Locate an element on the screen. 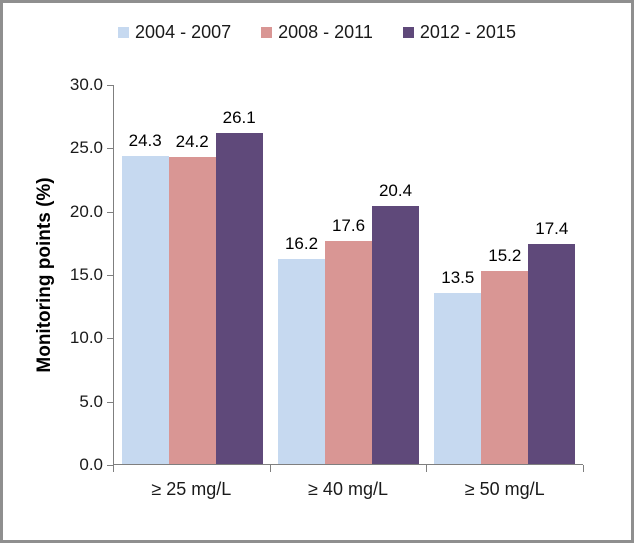 This screenshot has height=543, width=634. legend-item: 2012 - 2015 is located at coordinates (459, 32).